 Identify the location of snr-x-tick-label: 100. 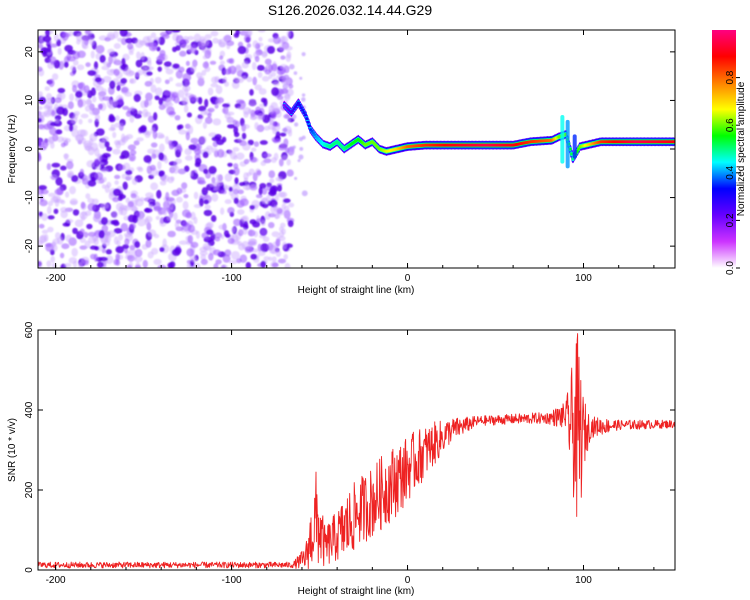
(583, 580).